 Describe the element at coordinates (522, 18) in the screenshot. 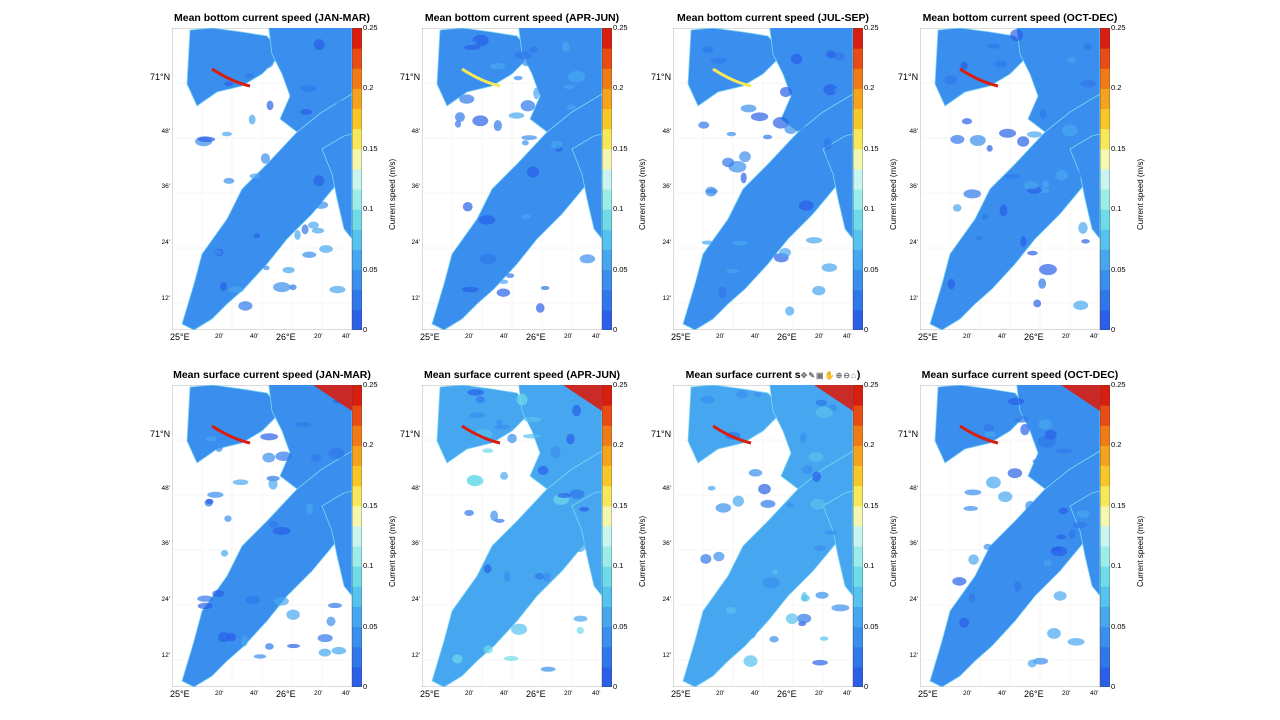

I see `chart-title: Mean bottom current speed (APR-JUN)` at that location.